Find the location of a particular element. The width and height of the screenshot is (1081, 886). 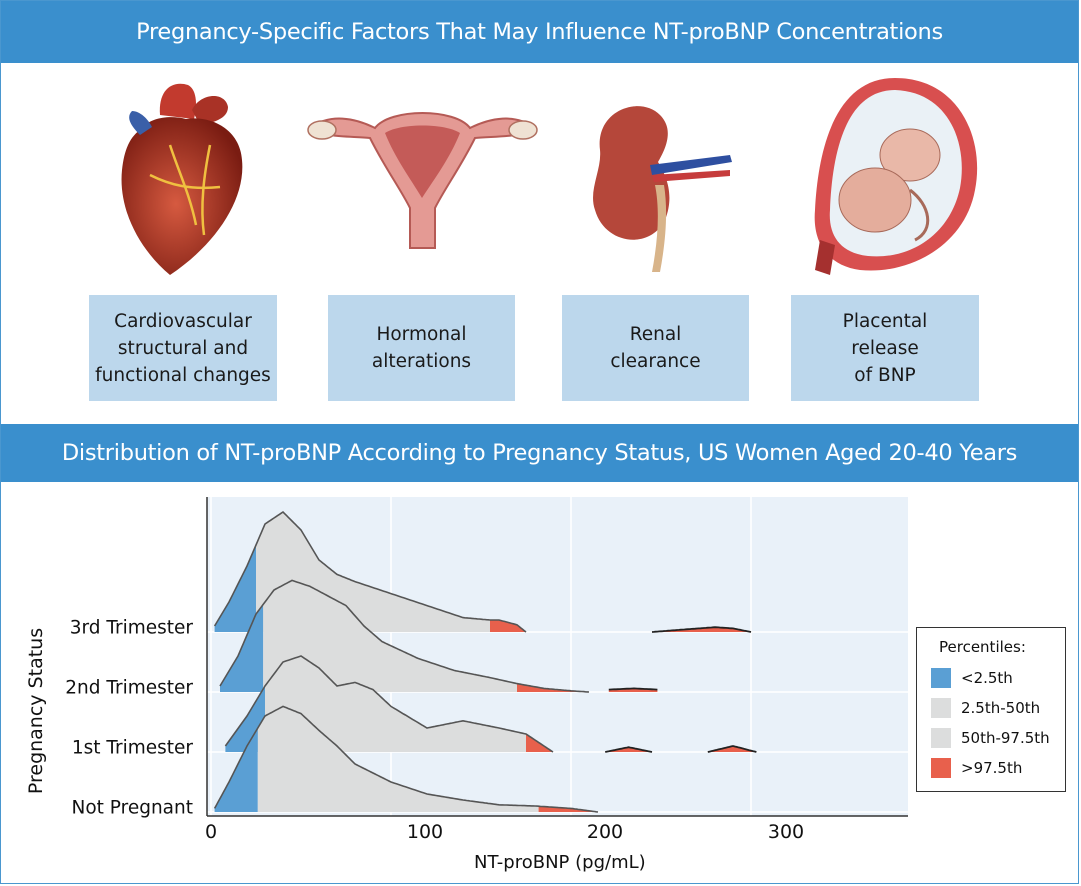

2nd-trimester-outlier-line-0 is located at coordinates (633, 689).